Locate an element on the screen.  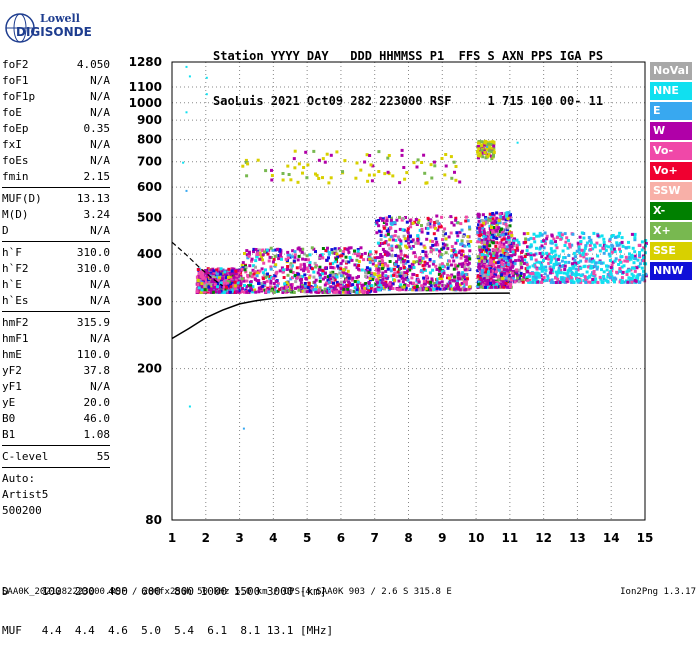
param-row: M(D) 3.24 is located at coordinates (56, 215).